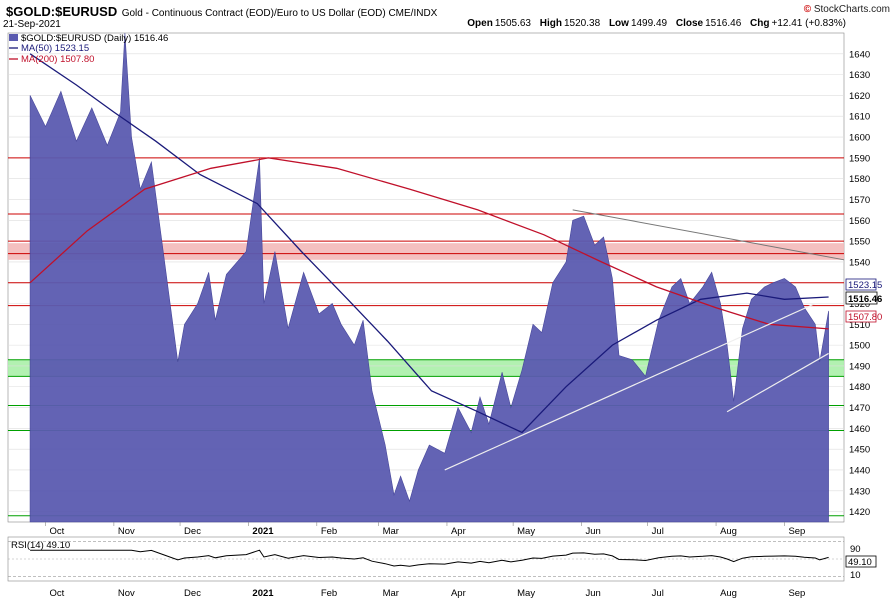 Image resolution: width=896 pixels, height=604 pixels. I want to click on ma200-tag-box, so click(861, 316).